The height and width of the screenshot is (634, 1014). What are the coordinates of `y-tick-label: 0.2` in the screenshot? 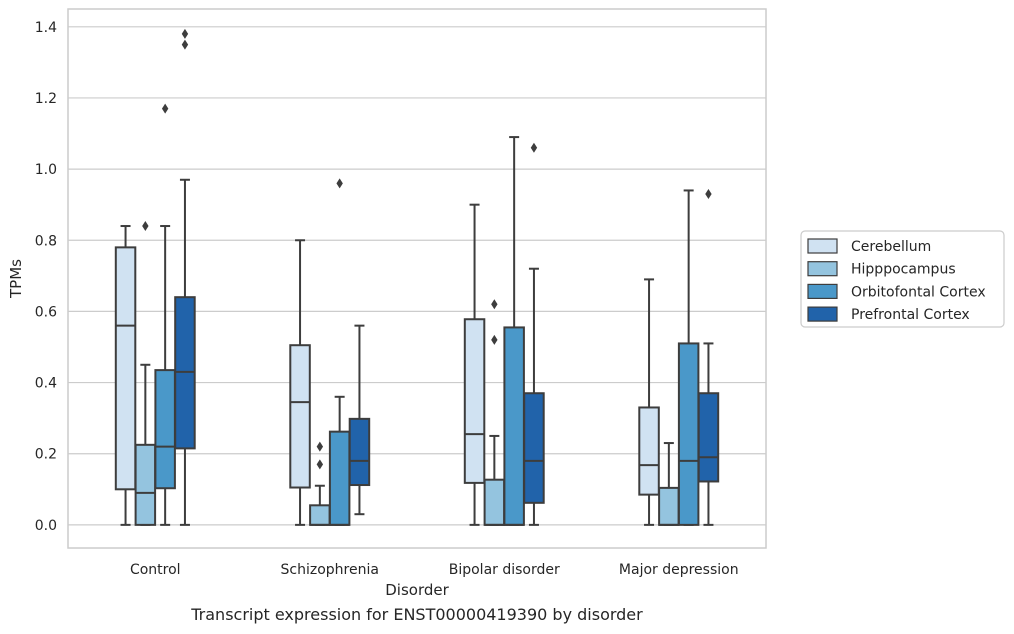 It's located at (46, 455).